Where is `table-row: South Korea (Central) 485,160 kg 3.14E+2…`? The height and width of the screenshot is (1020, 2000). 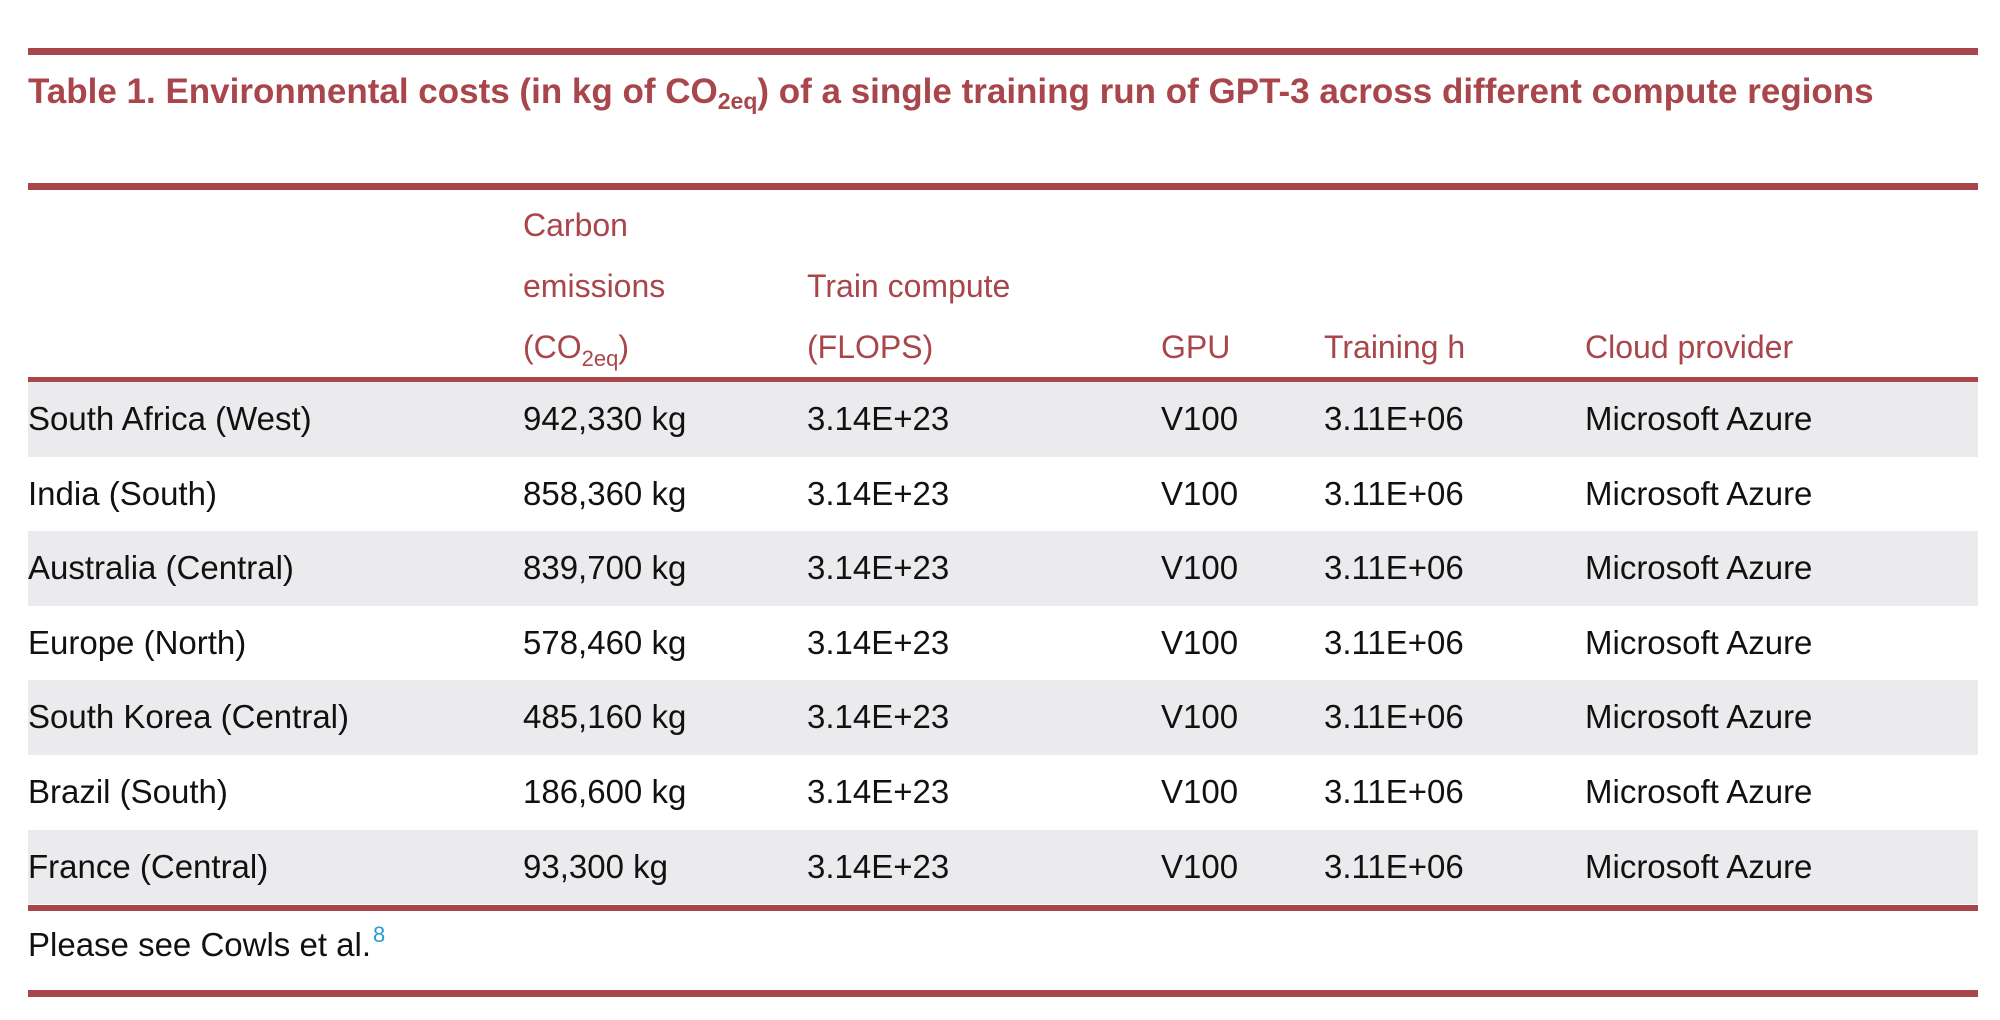
table-row: South Korea (Central) 485,160 kg 3.14E+2… is located at coordinates (1003, 717).